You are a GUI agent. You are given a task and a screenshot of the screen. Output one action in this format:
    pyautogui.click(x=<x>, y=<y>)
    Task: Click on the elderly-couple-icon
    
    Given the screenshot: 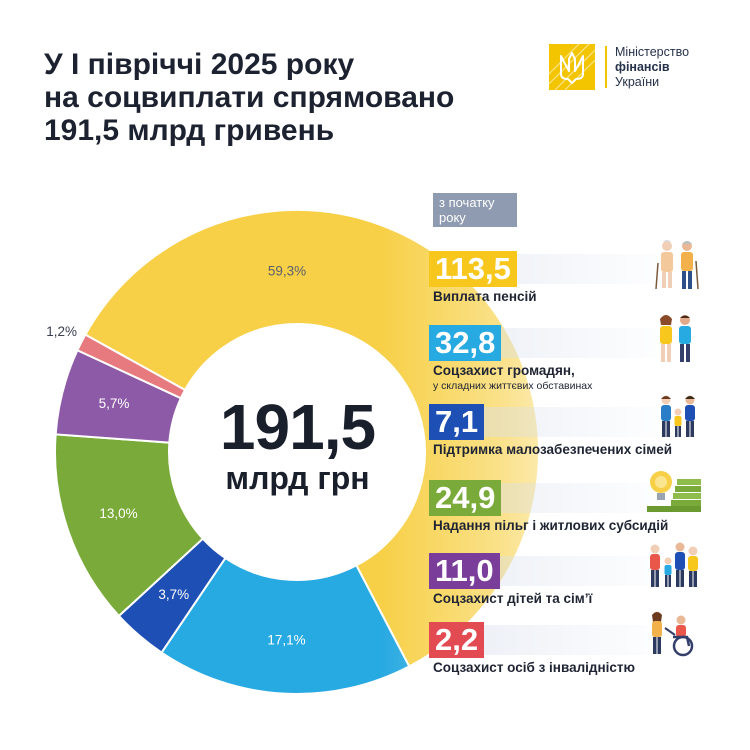 What is the action you would take?
    pyautogui.click(x=677, y=265)
    